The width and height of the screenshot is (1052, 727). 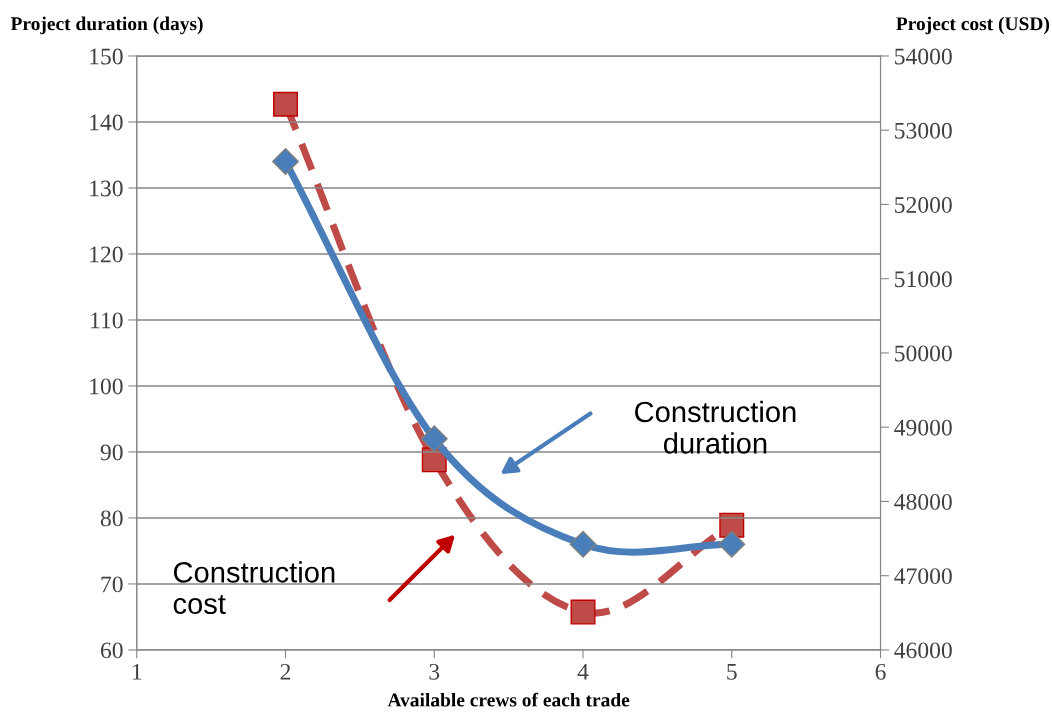 I want to click on x-tick-label: 3, so click(x=434, y=671).